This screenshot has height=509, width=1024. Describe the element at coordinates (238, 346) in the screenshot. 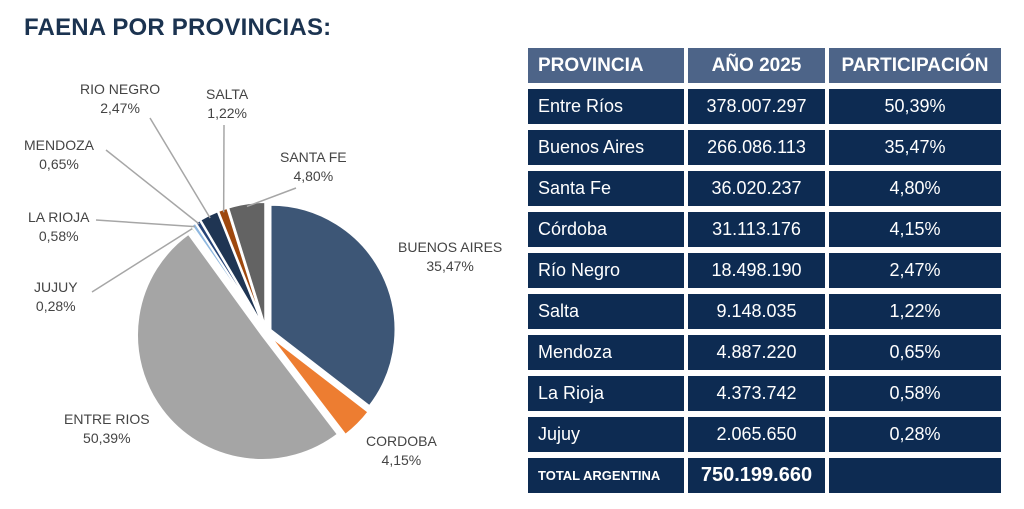

I see `pie-slice-entre-rios` at that location.